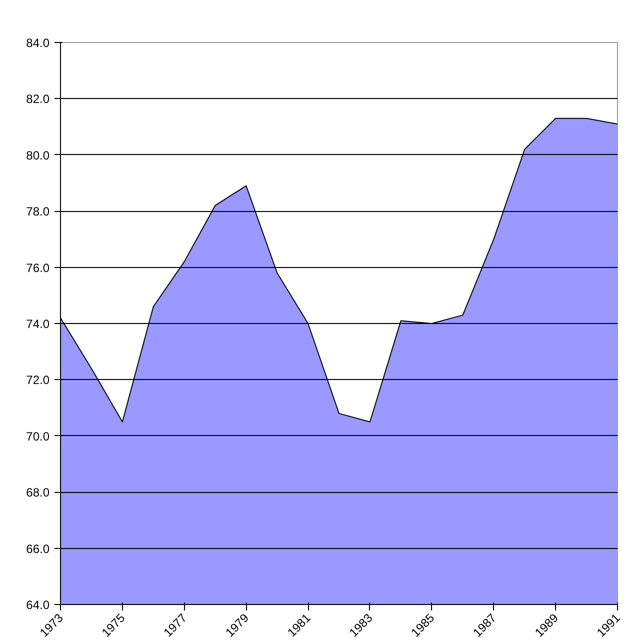 The image size is (639, 643). Describe the element at coordinates (38, 267) in the screenshot. I see `y-tick-label: 76.0` at that location.